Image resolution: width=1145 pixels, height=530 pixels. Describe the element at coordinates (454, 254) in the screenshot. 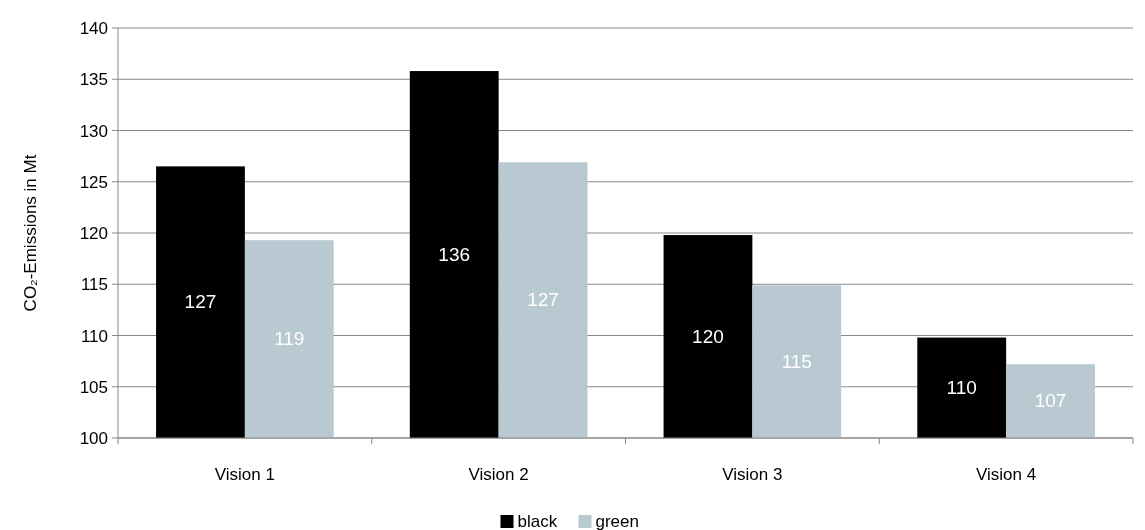

I see `data-label: 136` at that location.